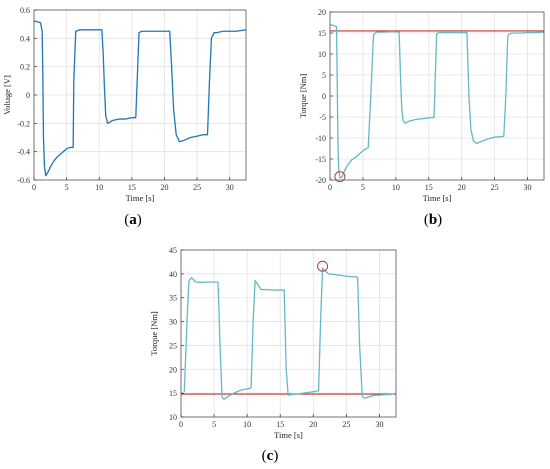 This screenshot has height=469, width=550. I want to click on y-tick-label: 0.4, so click(25, 38).